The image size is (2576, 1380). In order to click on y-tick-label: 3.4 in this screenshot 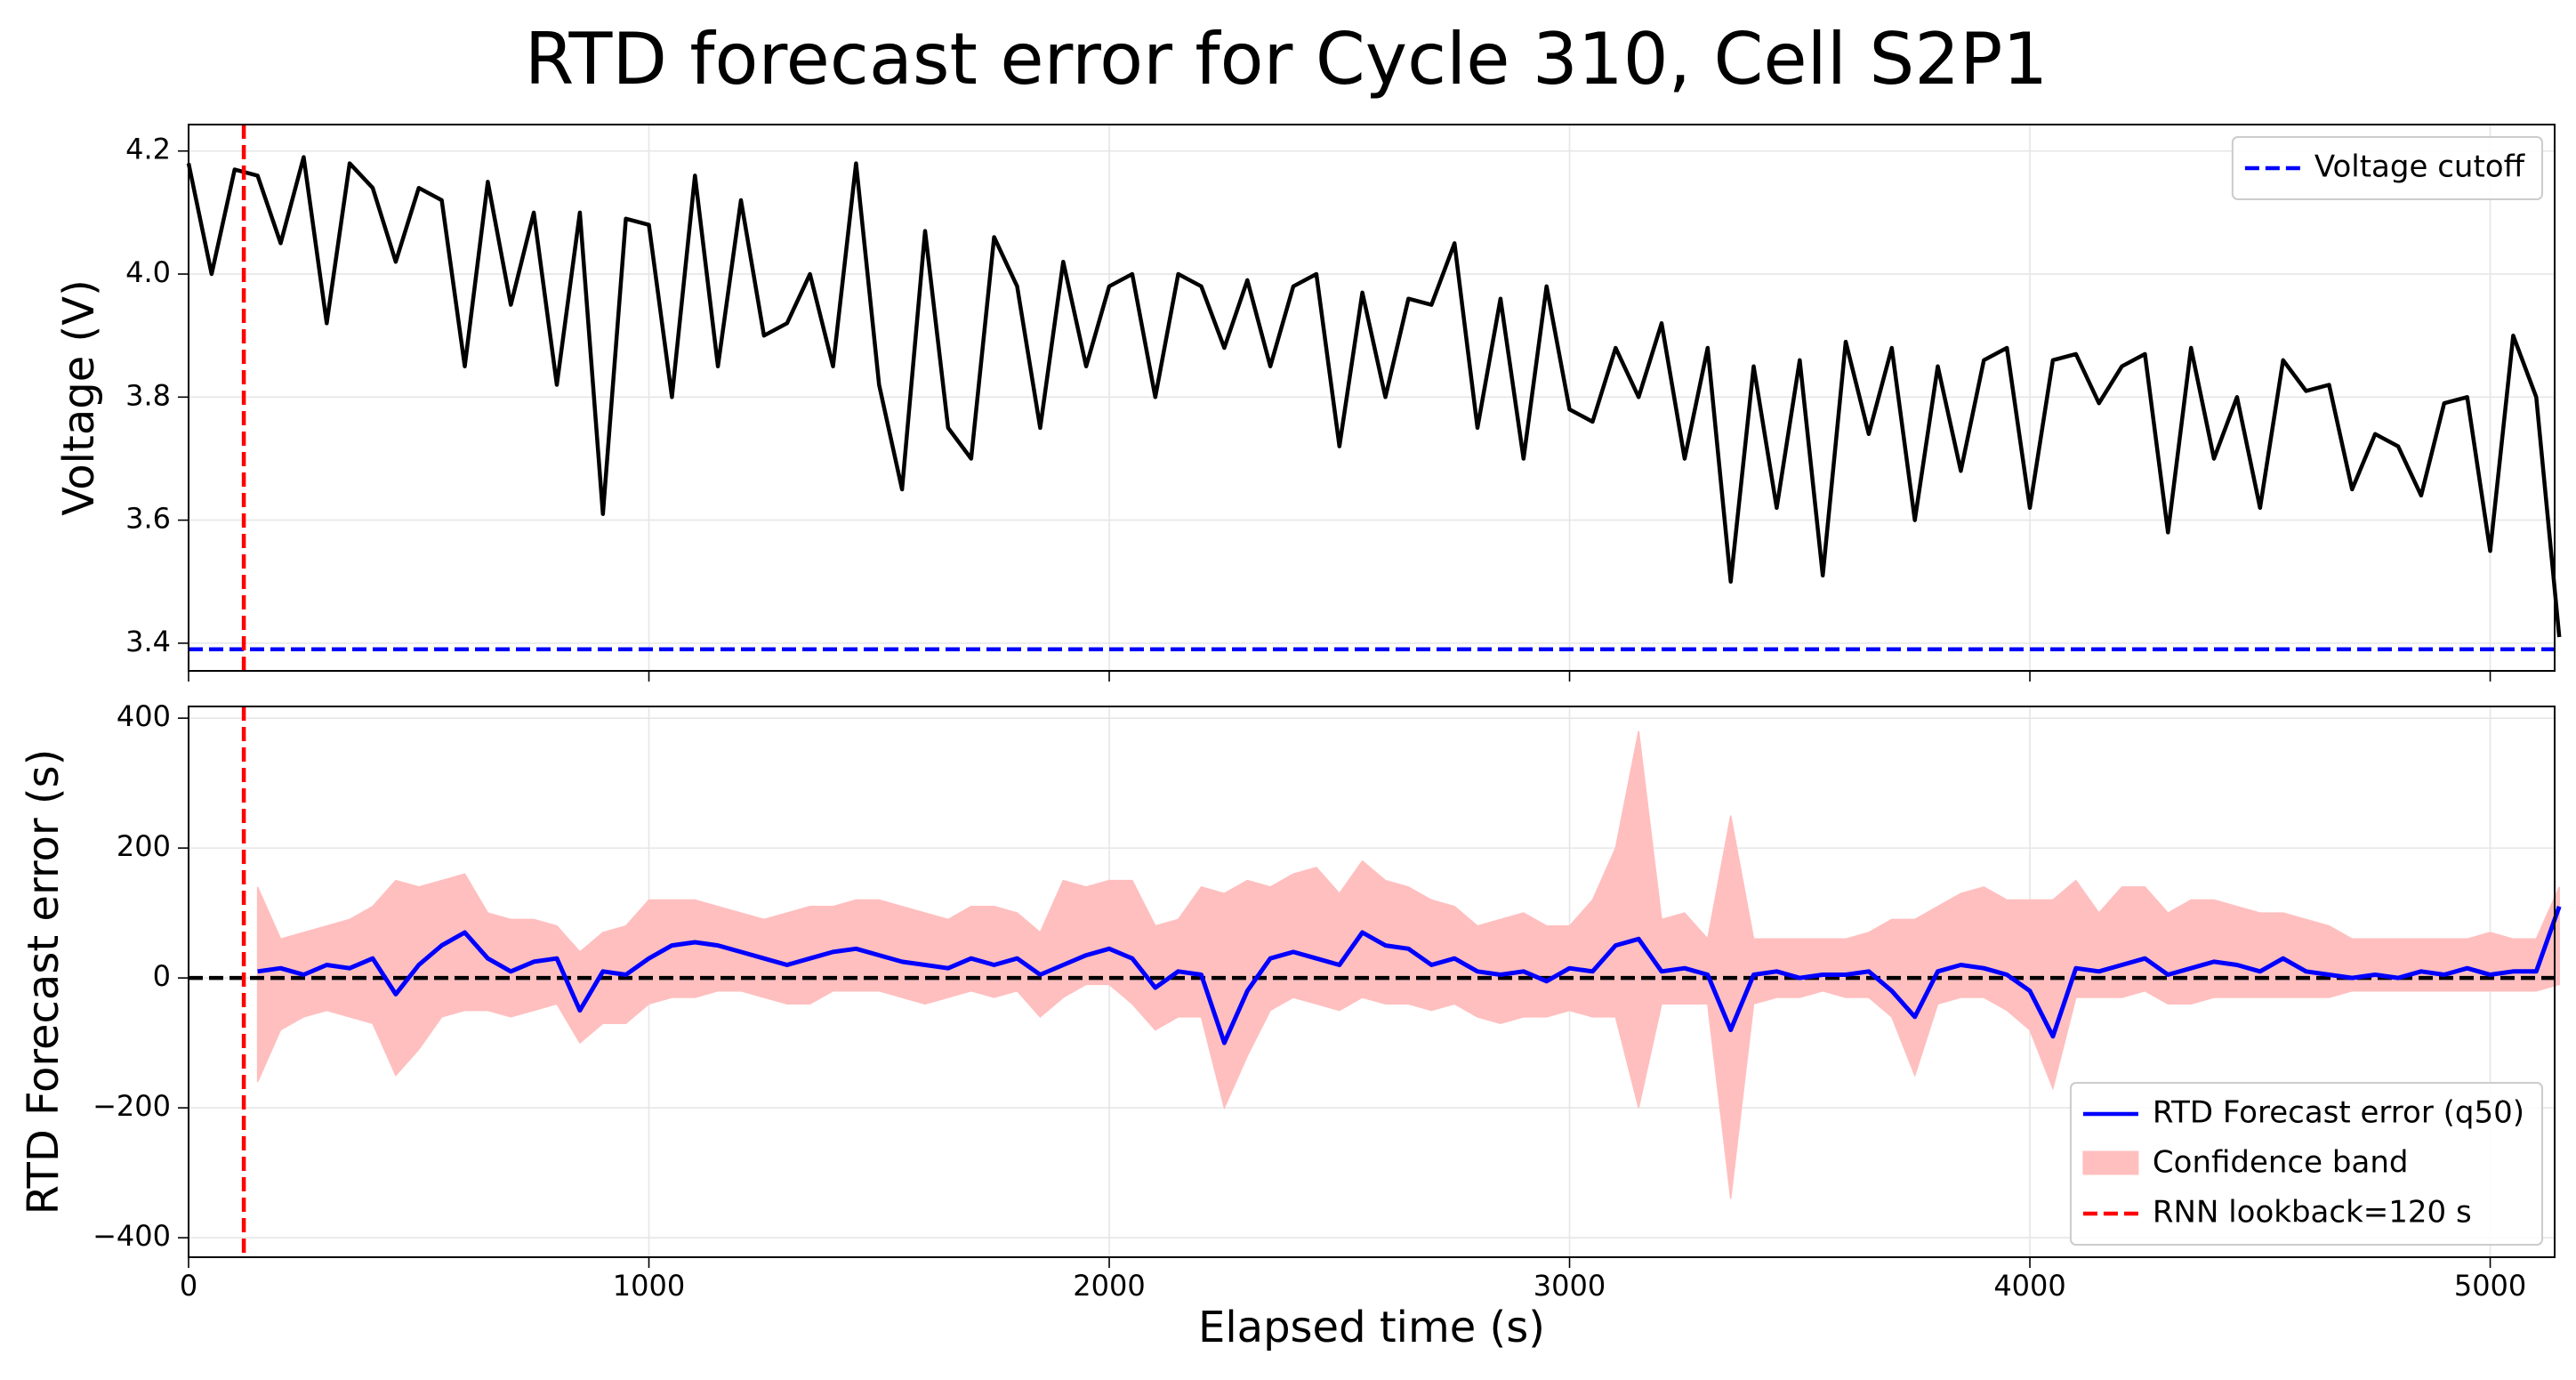, I will do `click(148, 642)`.